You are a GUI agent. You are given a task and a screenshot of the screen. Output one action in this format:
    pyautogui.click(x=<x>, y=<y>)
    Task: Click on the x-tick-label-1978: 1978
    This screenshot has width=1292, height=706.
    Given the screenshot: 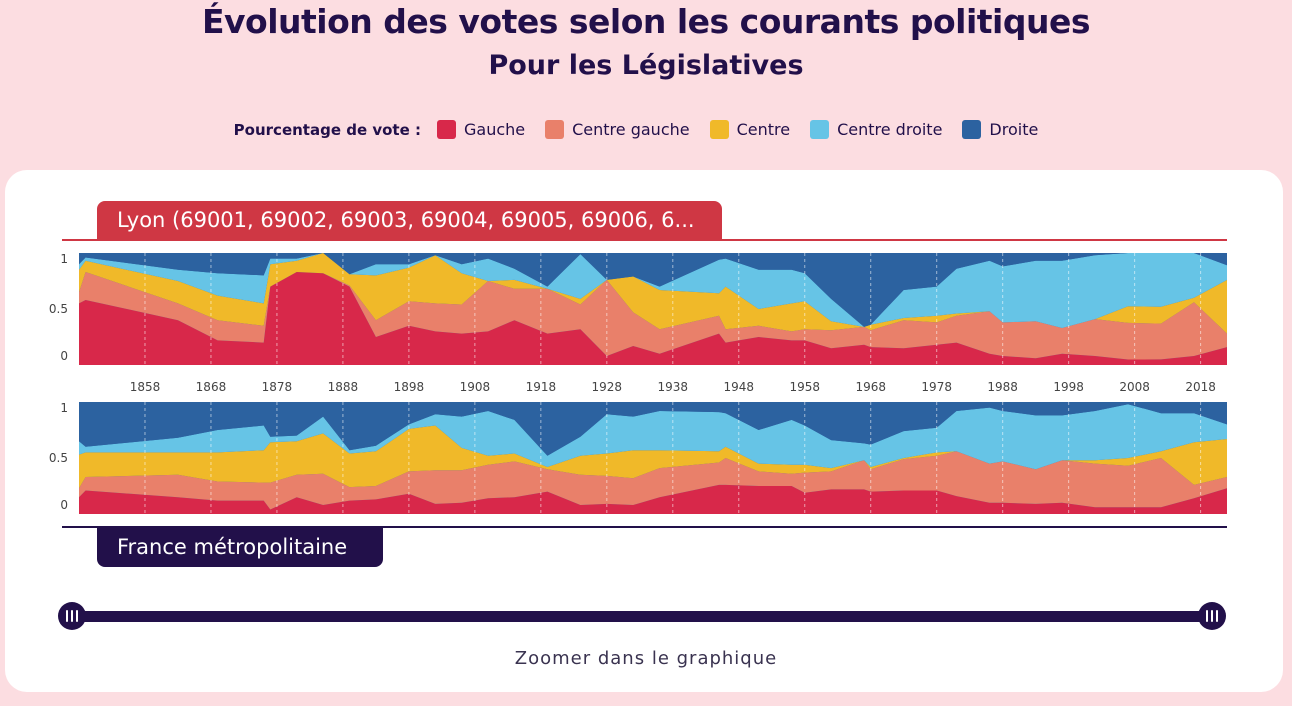 What is the action you would take?
    pyautogui.click(x=936, y=387)
    